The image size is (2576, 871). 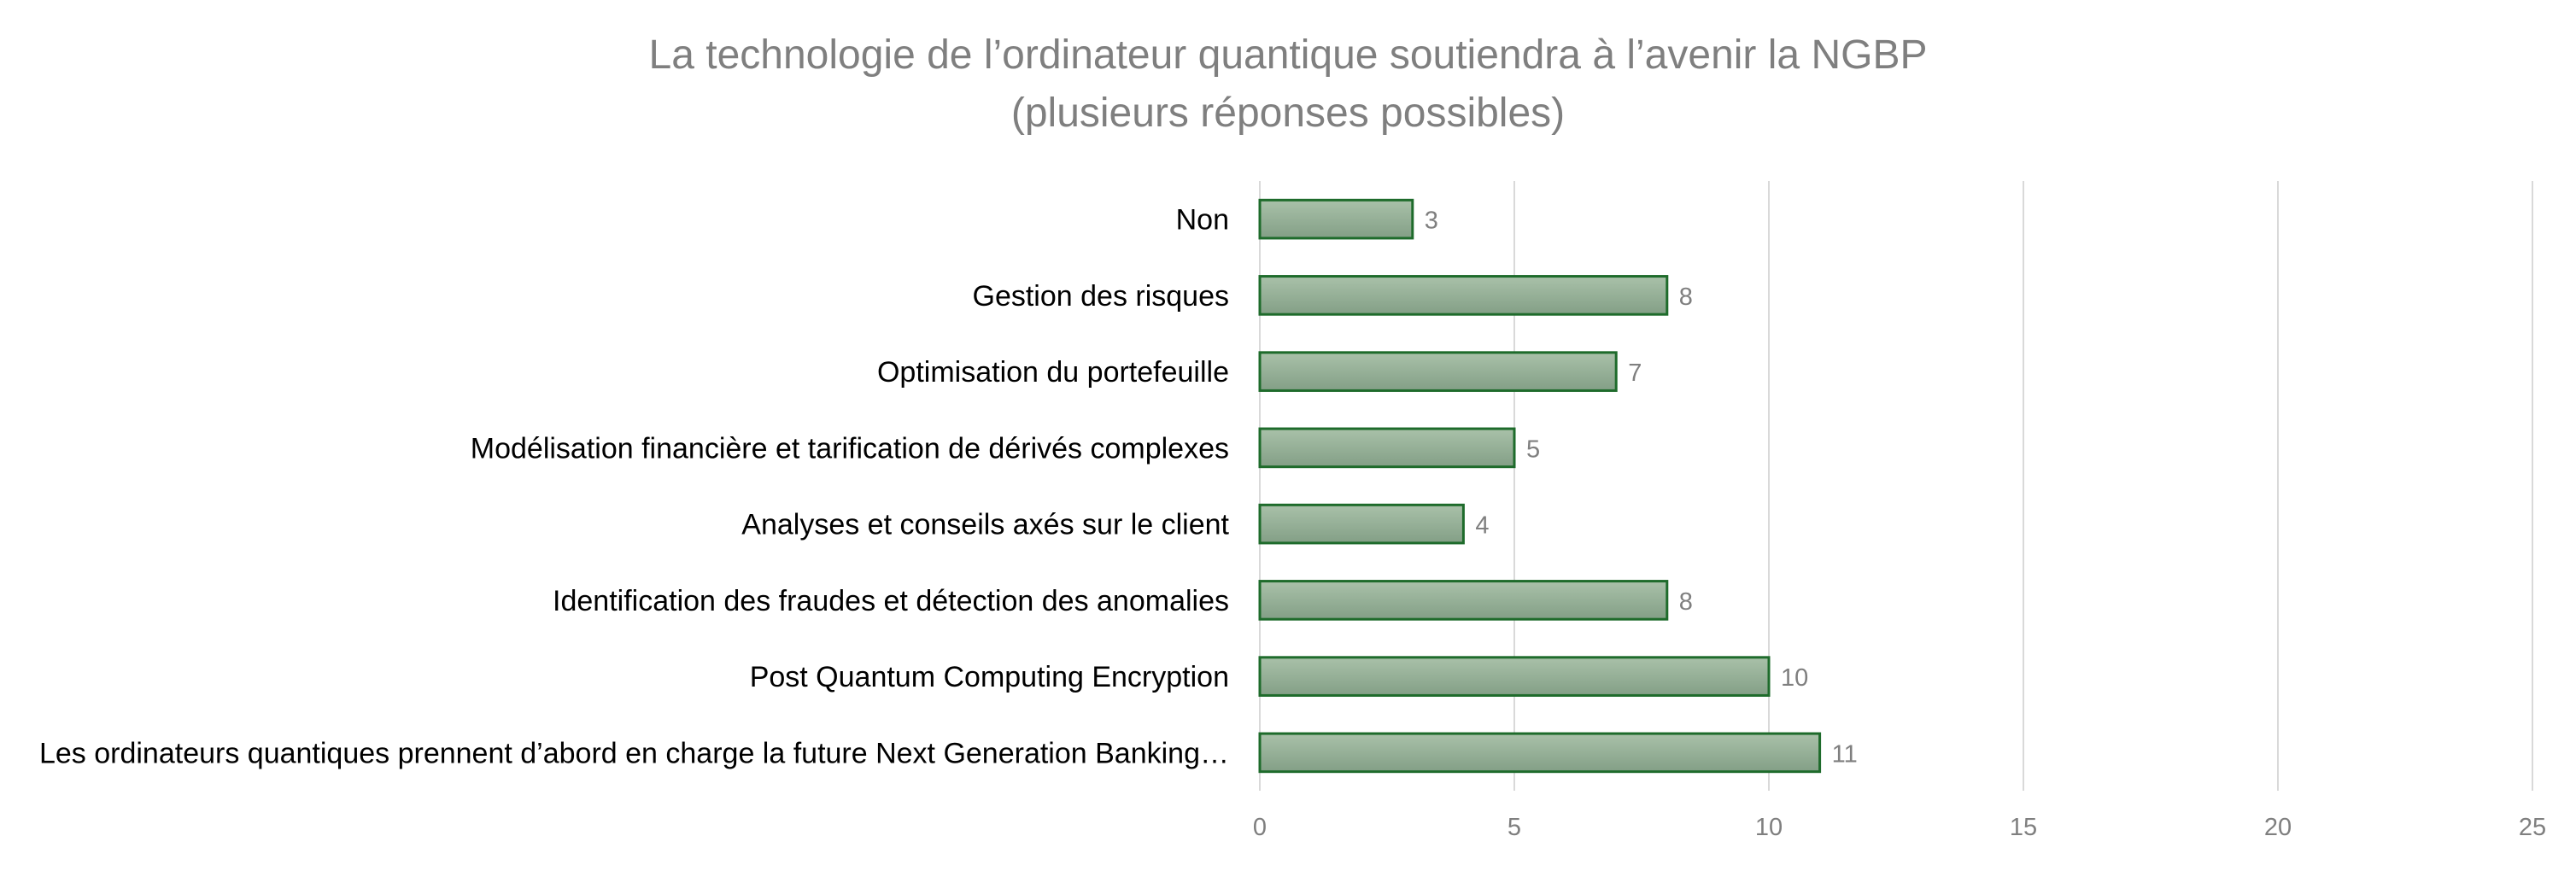 I want to click on x-tick-label: 25, so click(x=2532, y=827).